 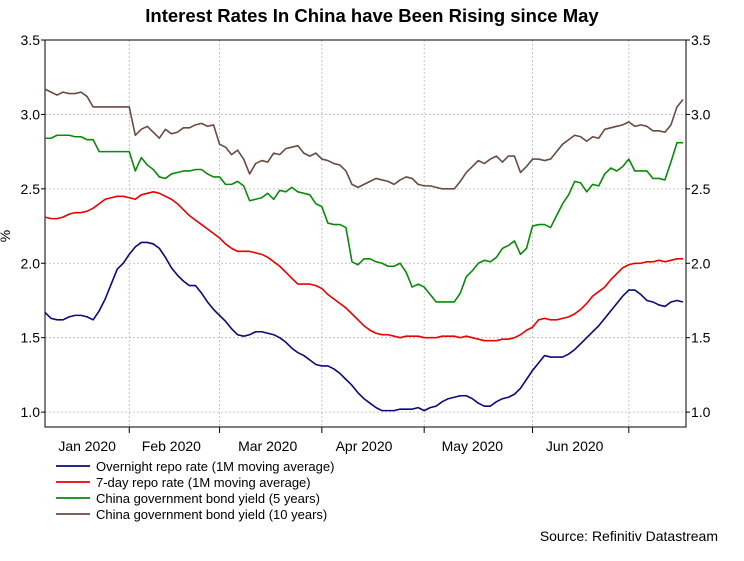 I want to click on y-tick-label-right: 3.0, so click(x=701, y=114).